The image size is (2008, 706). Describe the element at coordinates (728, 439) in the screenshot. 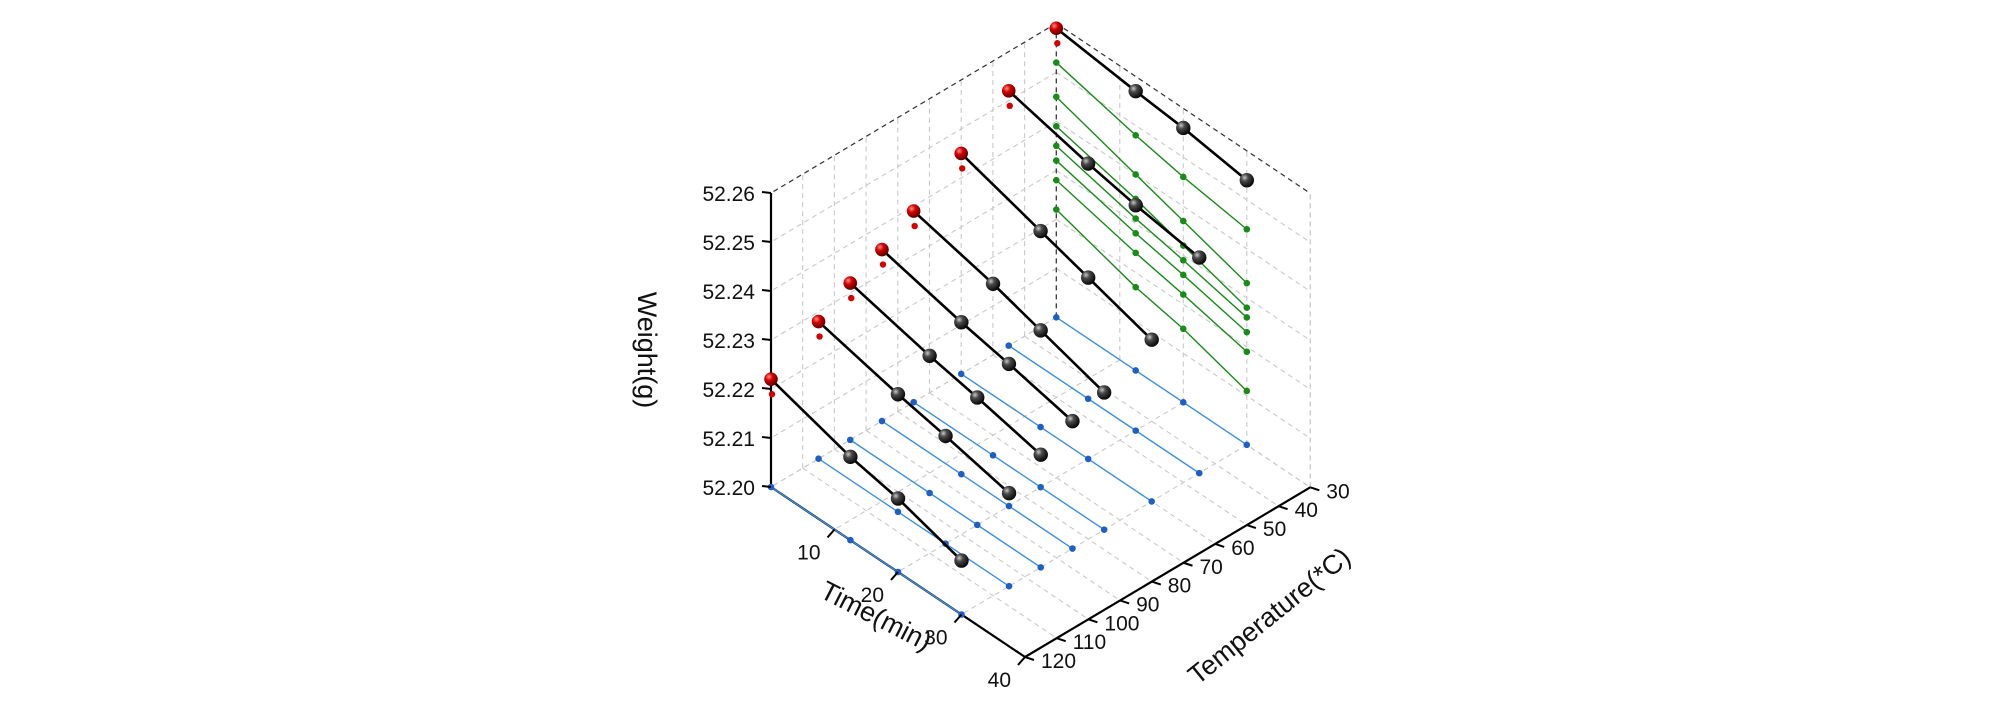

I see `z-tick-label: 52.21` at that location.